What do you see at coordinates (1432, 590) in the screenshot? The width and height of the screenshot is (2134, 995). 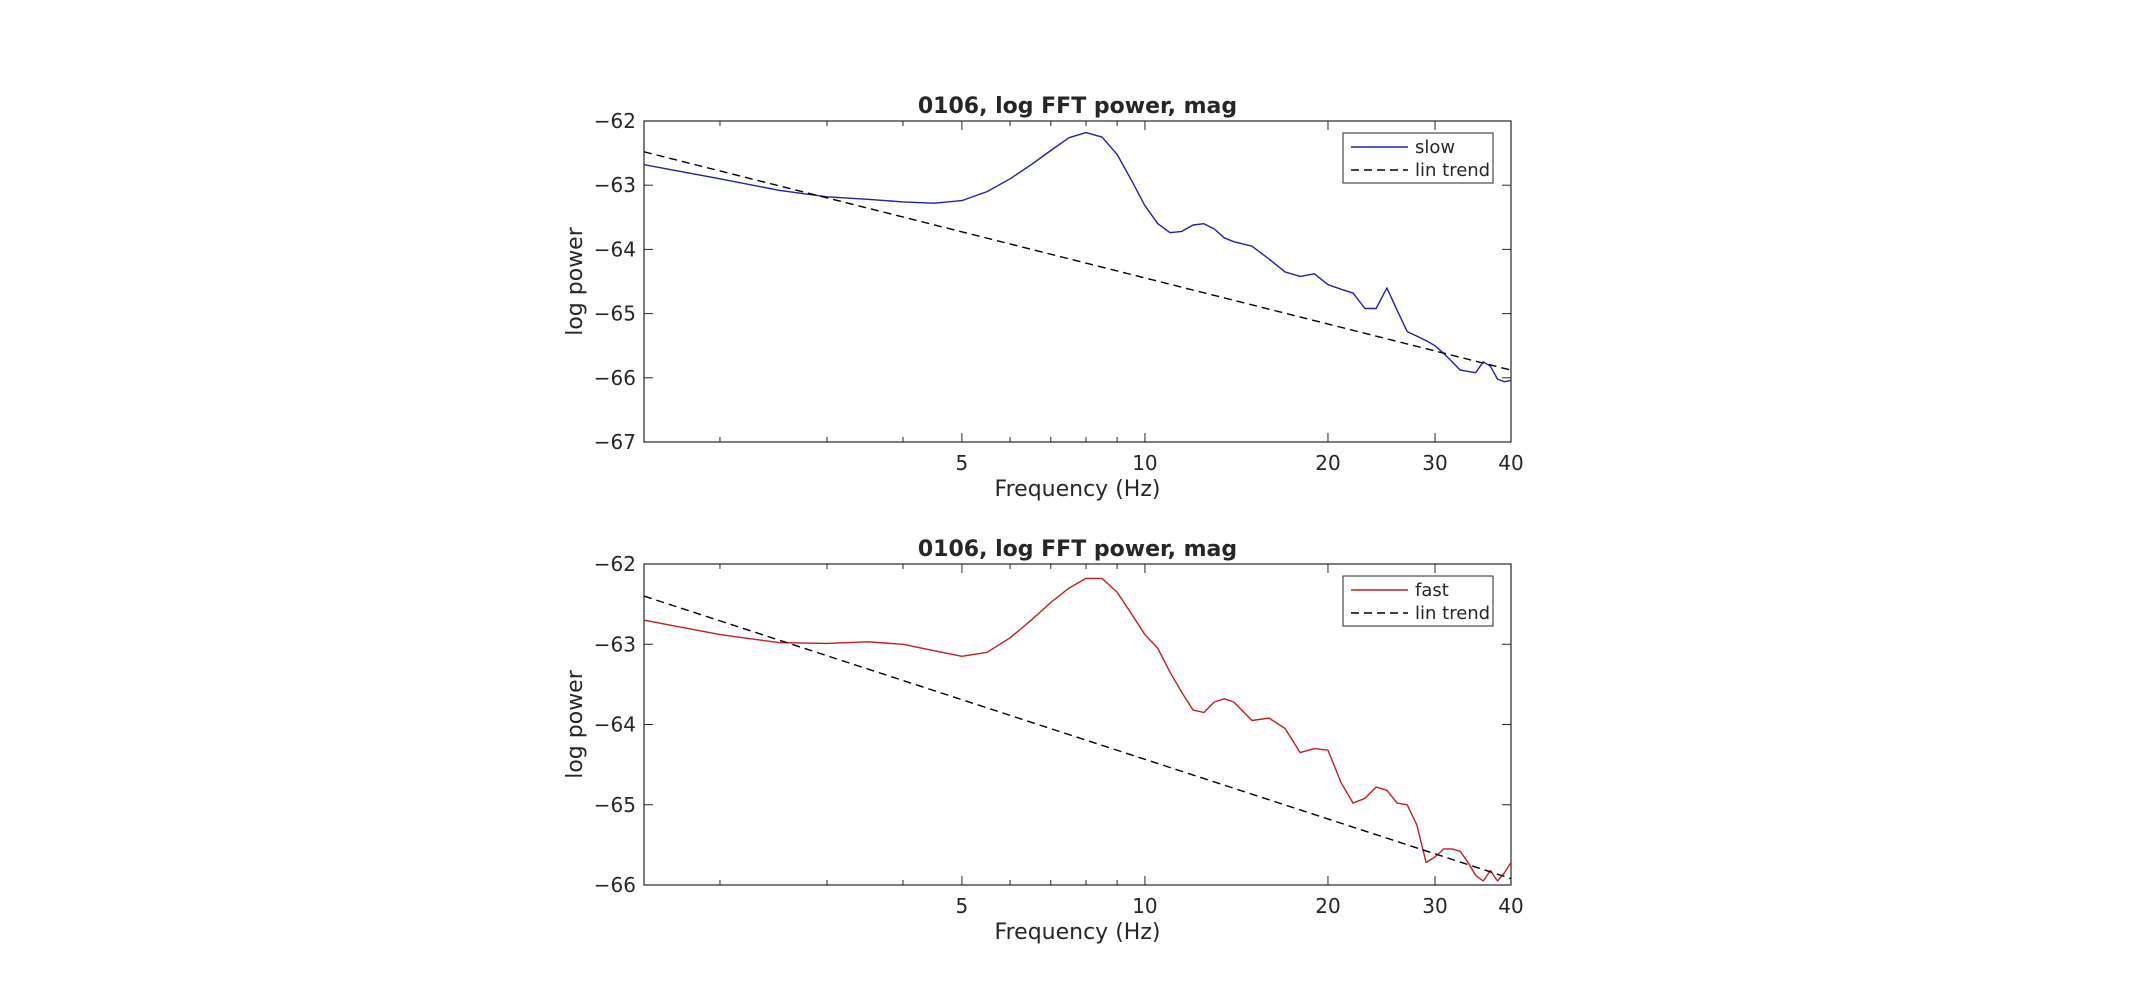 I see `legend-label: fast` at bounding box center [1432, 590].